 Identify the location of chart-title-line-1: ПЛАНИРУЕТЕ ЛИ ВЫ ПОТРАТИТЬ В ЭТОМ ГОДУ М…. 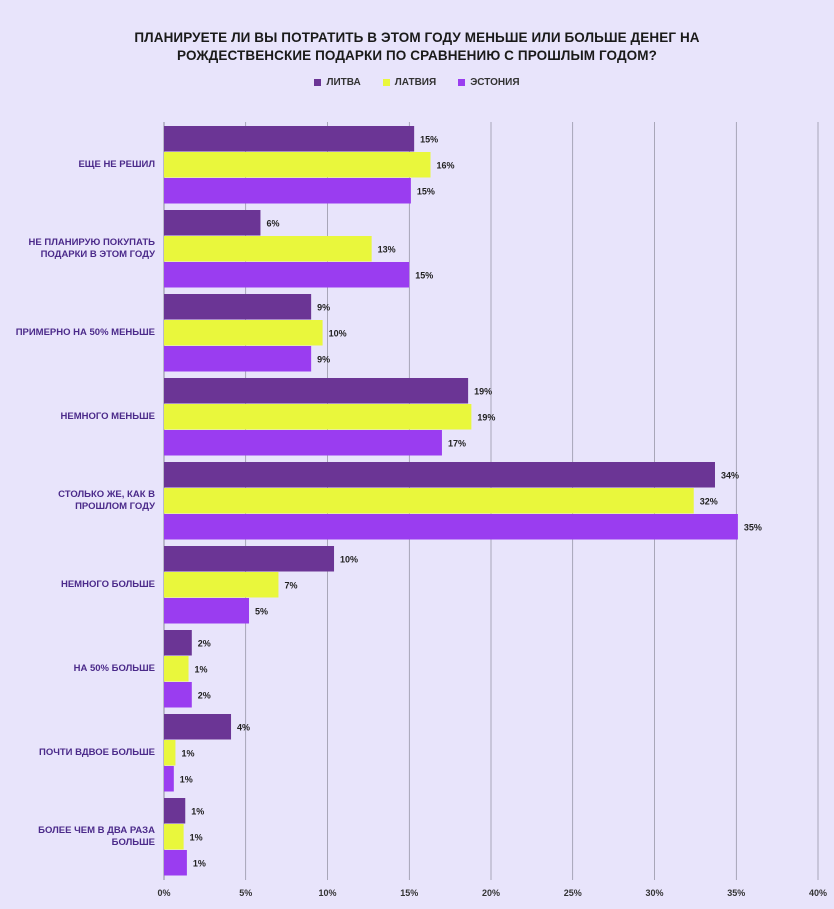
(417, 37).